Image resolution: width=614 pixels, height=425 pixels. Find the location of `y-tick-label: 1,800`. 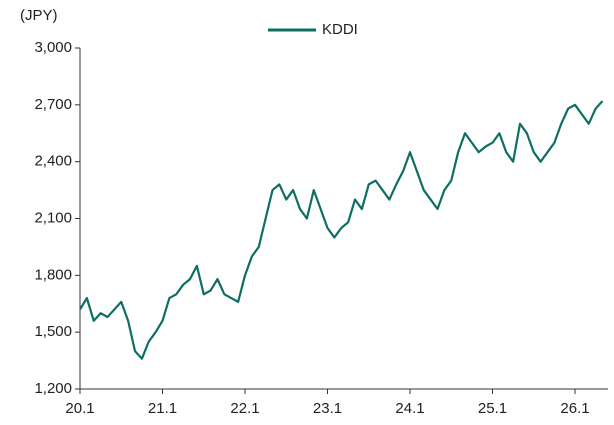

y-tick-label: 1,800 is located at coordinates (53, 274).